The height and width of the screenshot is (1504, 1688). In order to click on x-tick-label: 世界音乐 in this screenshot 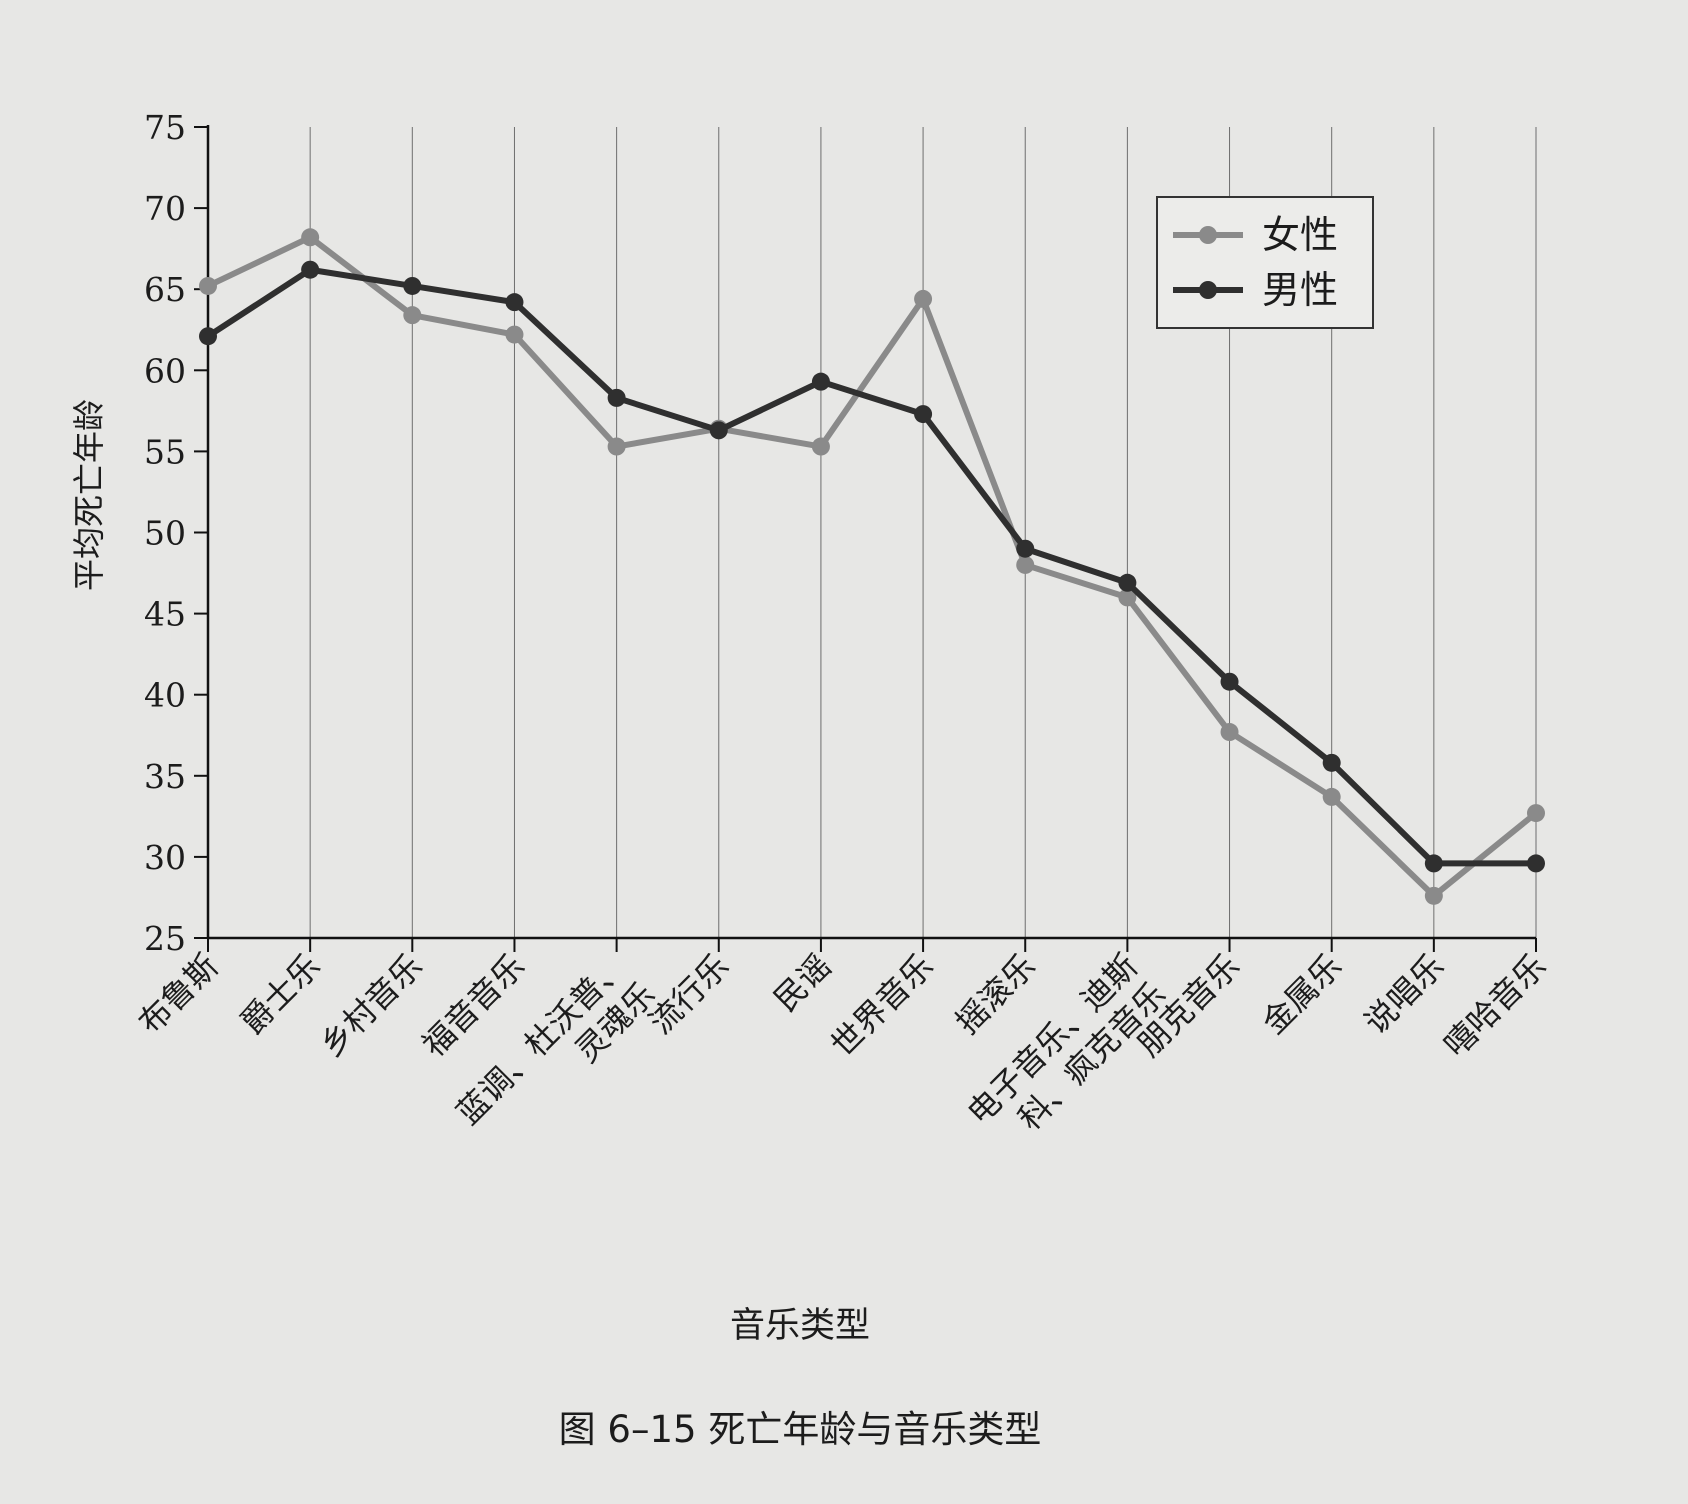, I will do `click(881, 1005)`.